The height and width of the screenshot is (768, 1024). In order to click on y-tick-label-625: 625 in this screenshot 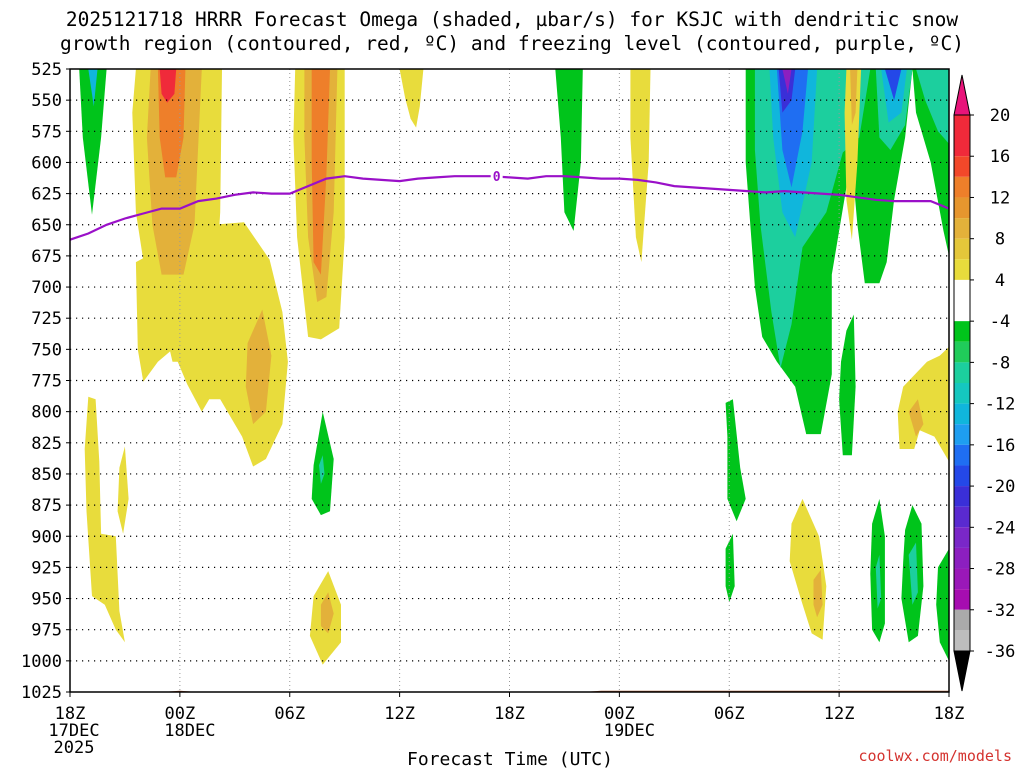, I will do `click(46, 195)`.